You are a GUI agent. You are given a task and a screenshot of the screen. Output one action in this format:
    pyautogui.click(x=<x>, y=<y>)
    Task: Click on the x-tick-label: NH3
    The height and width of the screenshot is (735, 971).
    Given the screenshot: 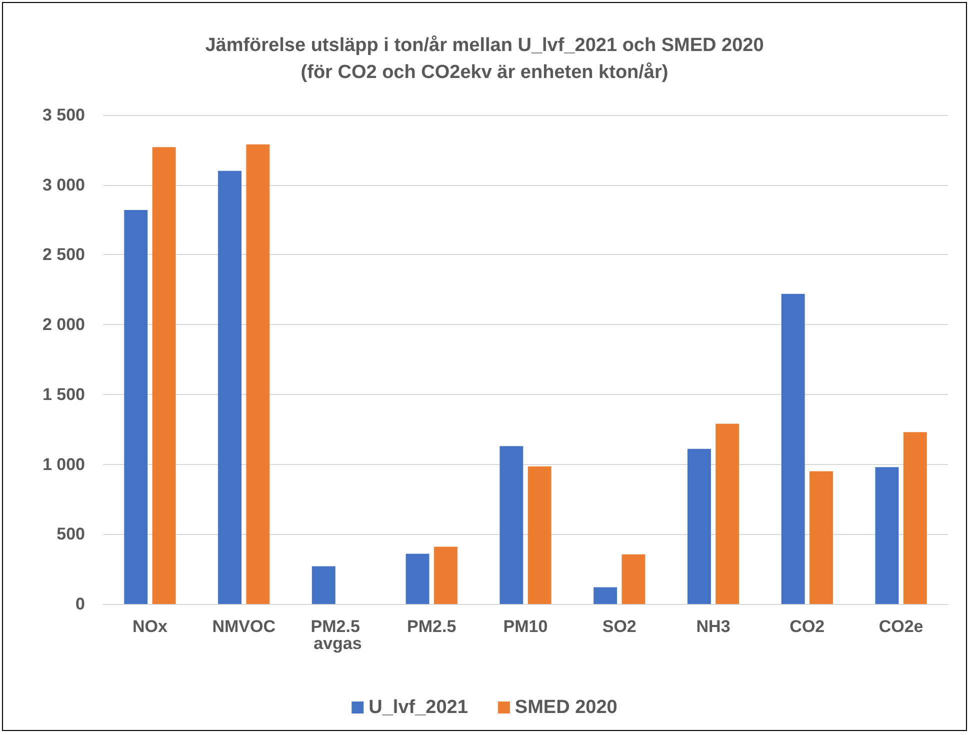 What is the action you would take?
    pyautogui.click(x=713, y=626)
    